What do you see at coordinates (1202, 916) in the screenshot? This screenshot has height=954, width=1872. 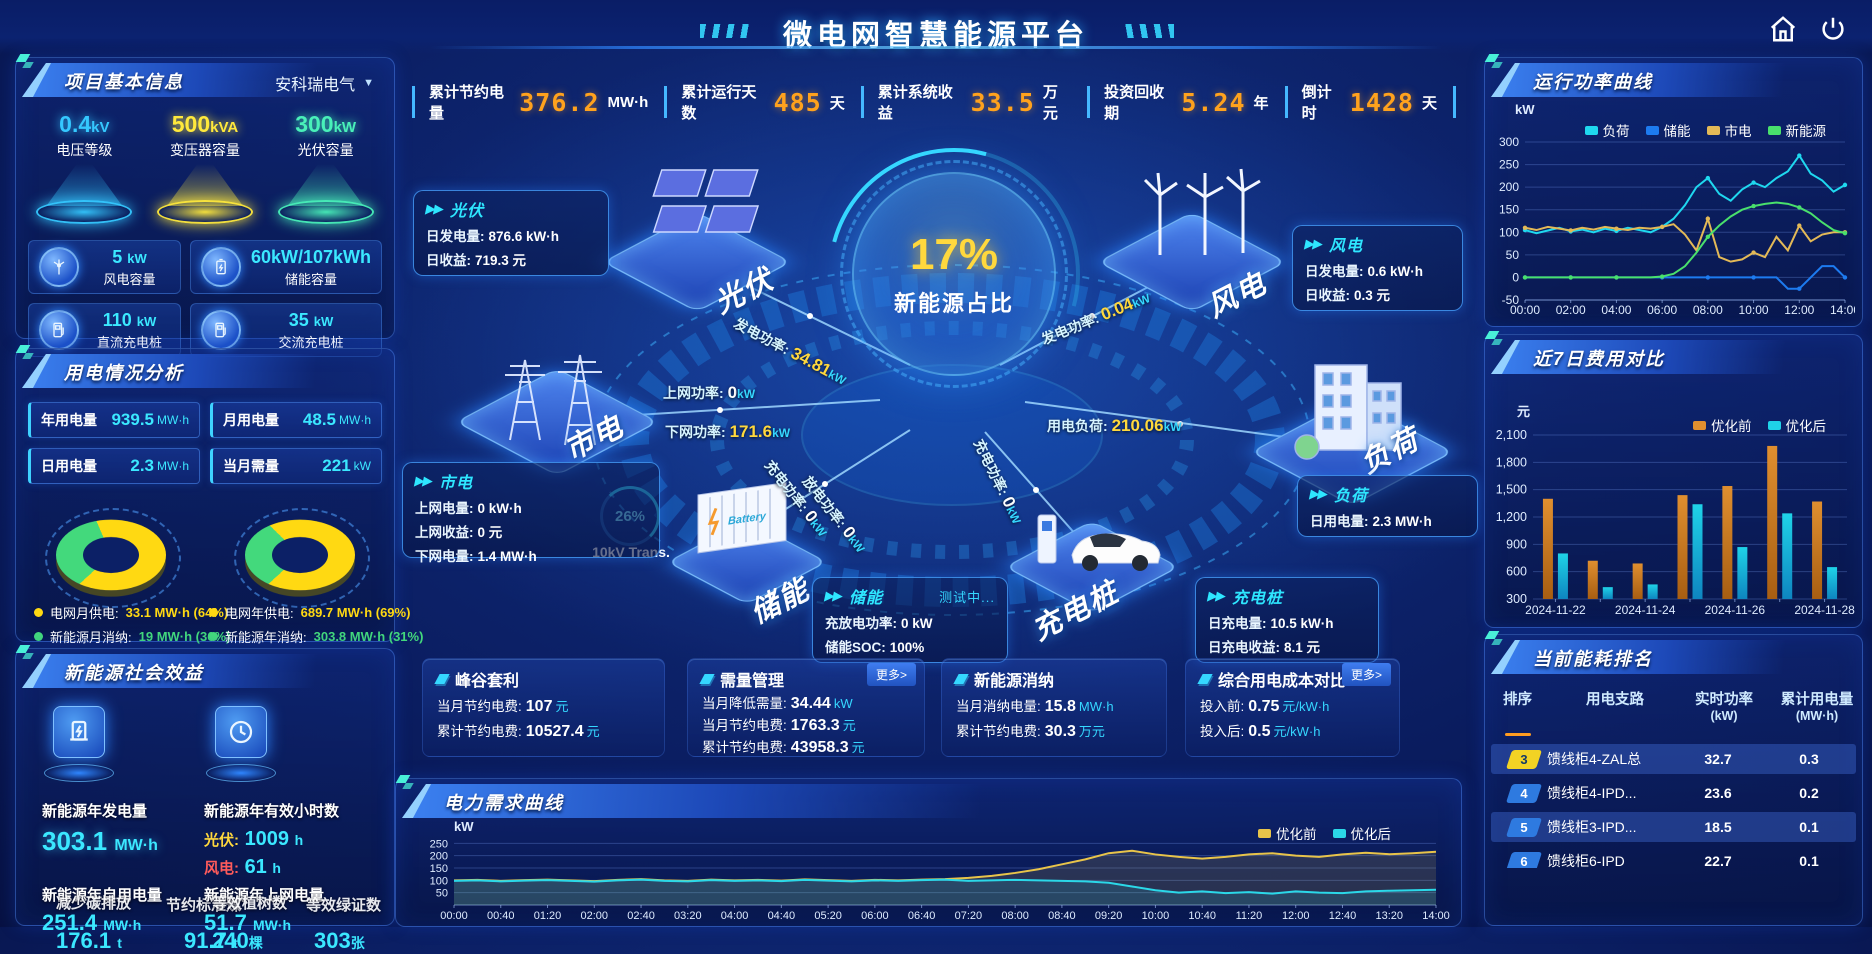 I see `svg-text: 10:40` at bounding box center [1202, 916].